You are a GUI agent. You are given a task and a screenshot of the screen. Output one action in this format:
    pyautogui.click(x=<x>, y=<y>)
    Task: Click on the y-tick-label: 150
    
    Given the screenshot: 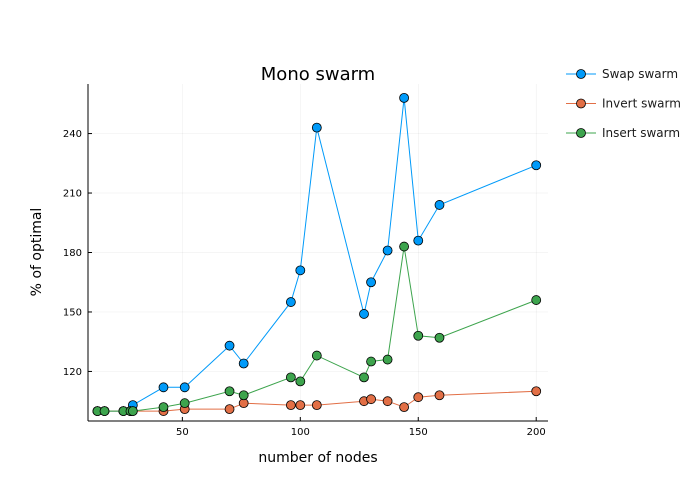 What is the action you would take?
    pyautogui.click(x=72, y=312)
    